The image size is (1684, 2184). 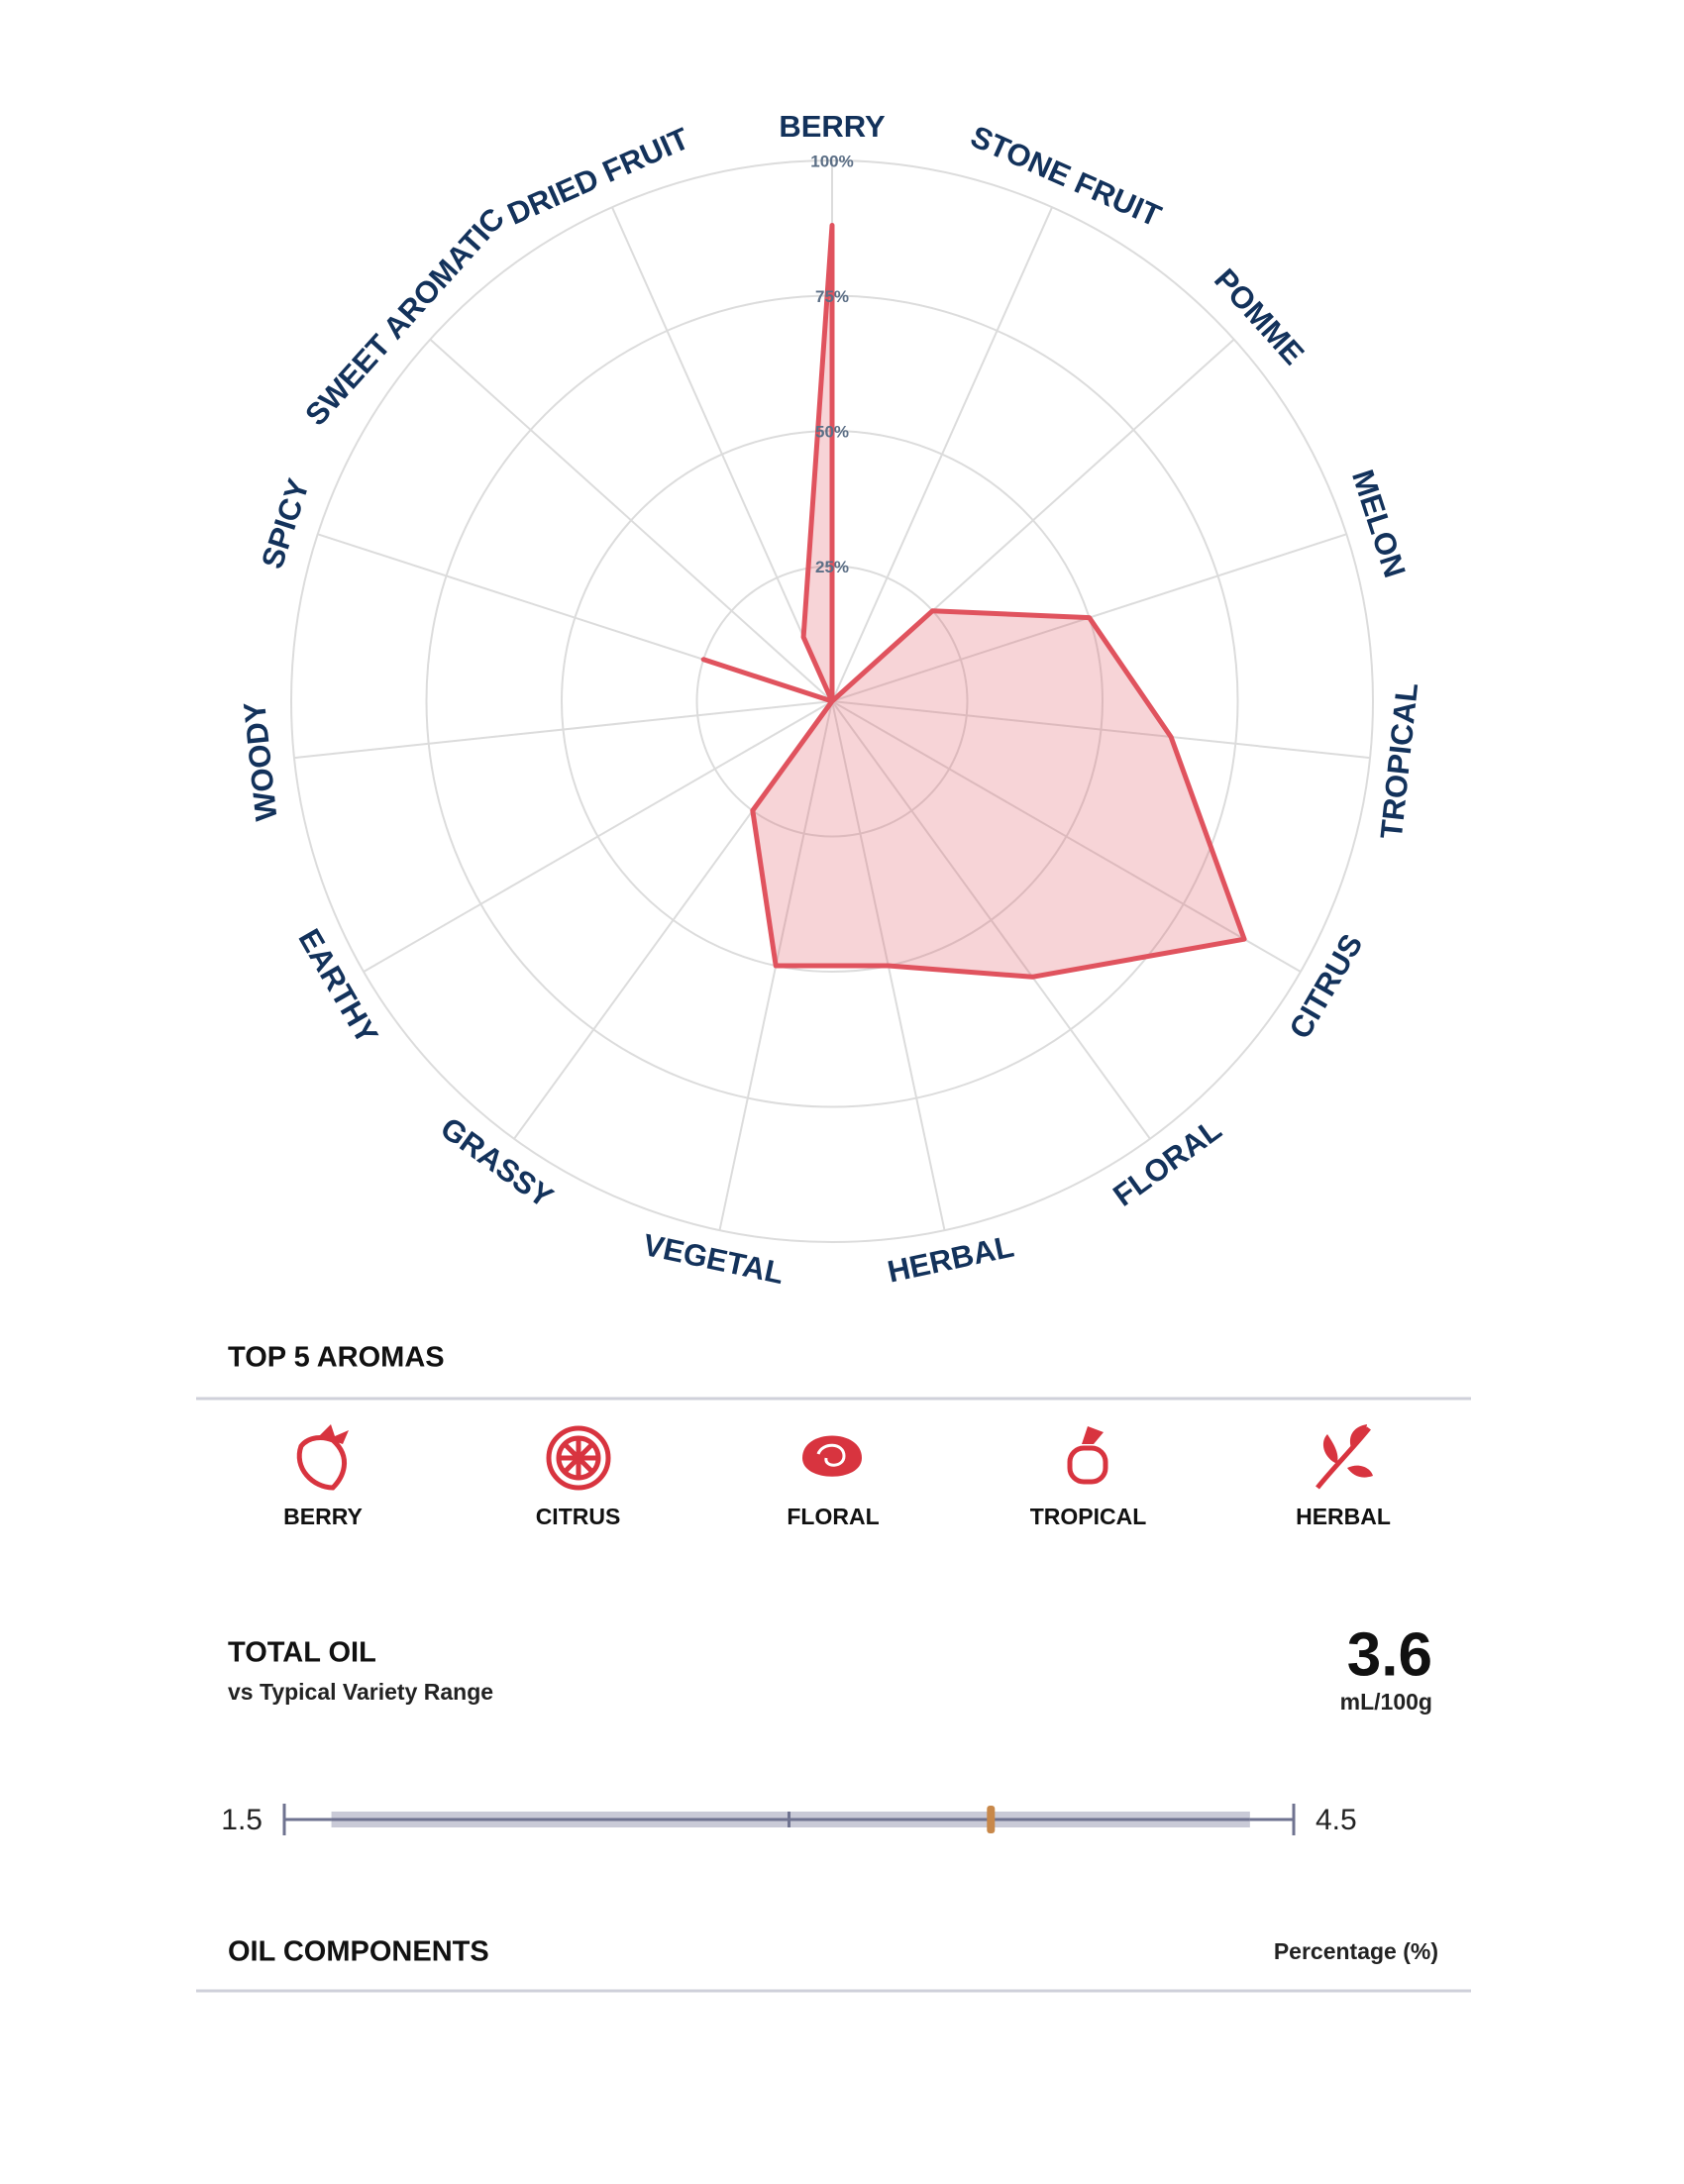 I want to click on aroma-labels: BERRY CITRUS FLORAL TROPICAL HERBAL, so click(x=837, y=1516).